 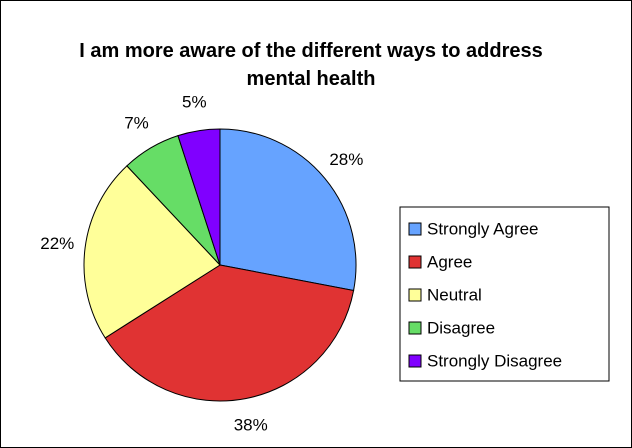 I want to click on legend-label: Disagree, so click(x=461, y=327).